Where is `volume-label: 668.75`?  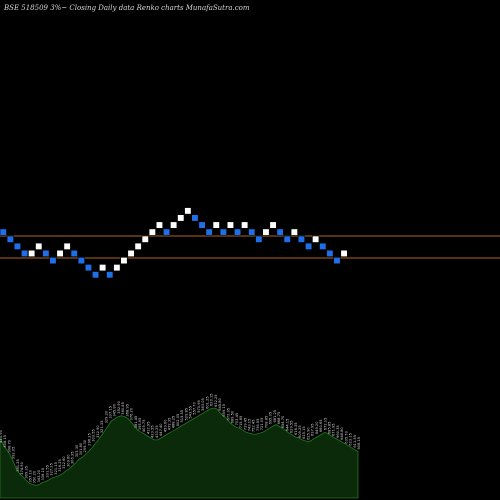 volume-label: 668.75 is located at coordinates (279, 418).